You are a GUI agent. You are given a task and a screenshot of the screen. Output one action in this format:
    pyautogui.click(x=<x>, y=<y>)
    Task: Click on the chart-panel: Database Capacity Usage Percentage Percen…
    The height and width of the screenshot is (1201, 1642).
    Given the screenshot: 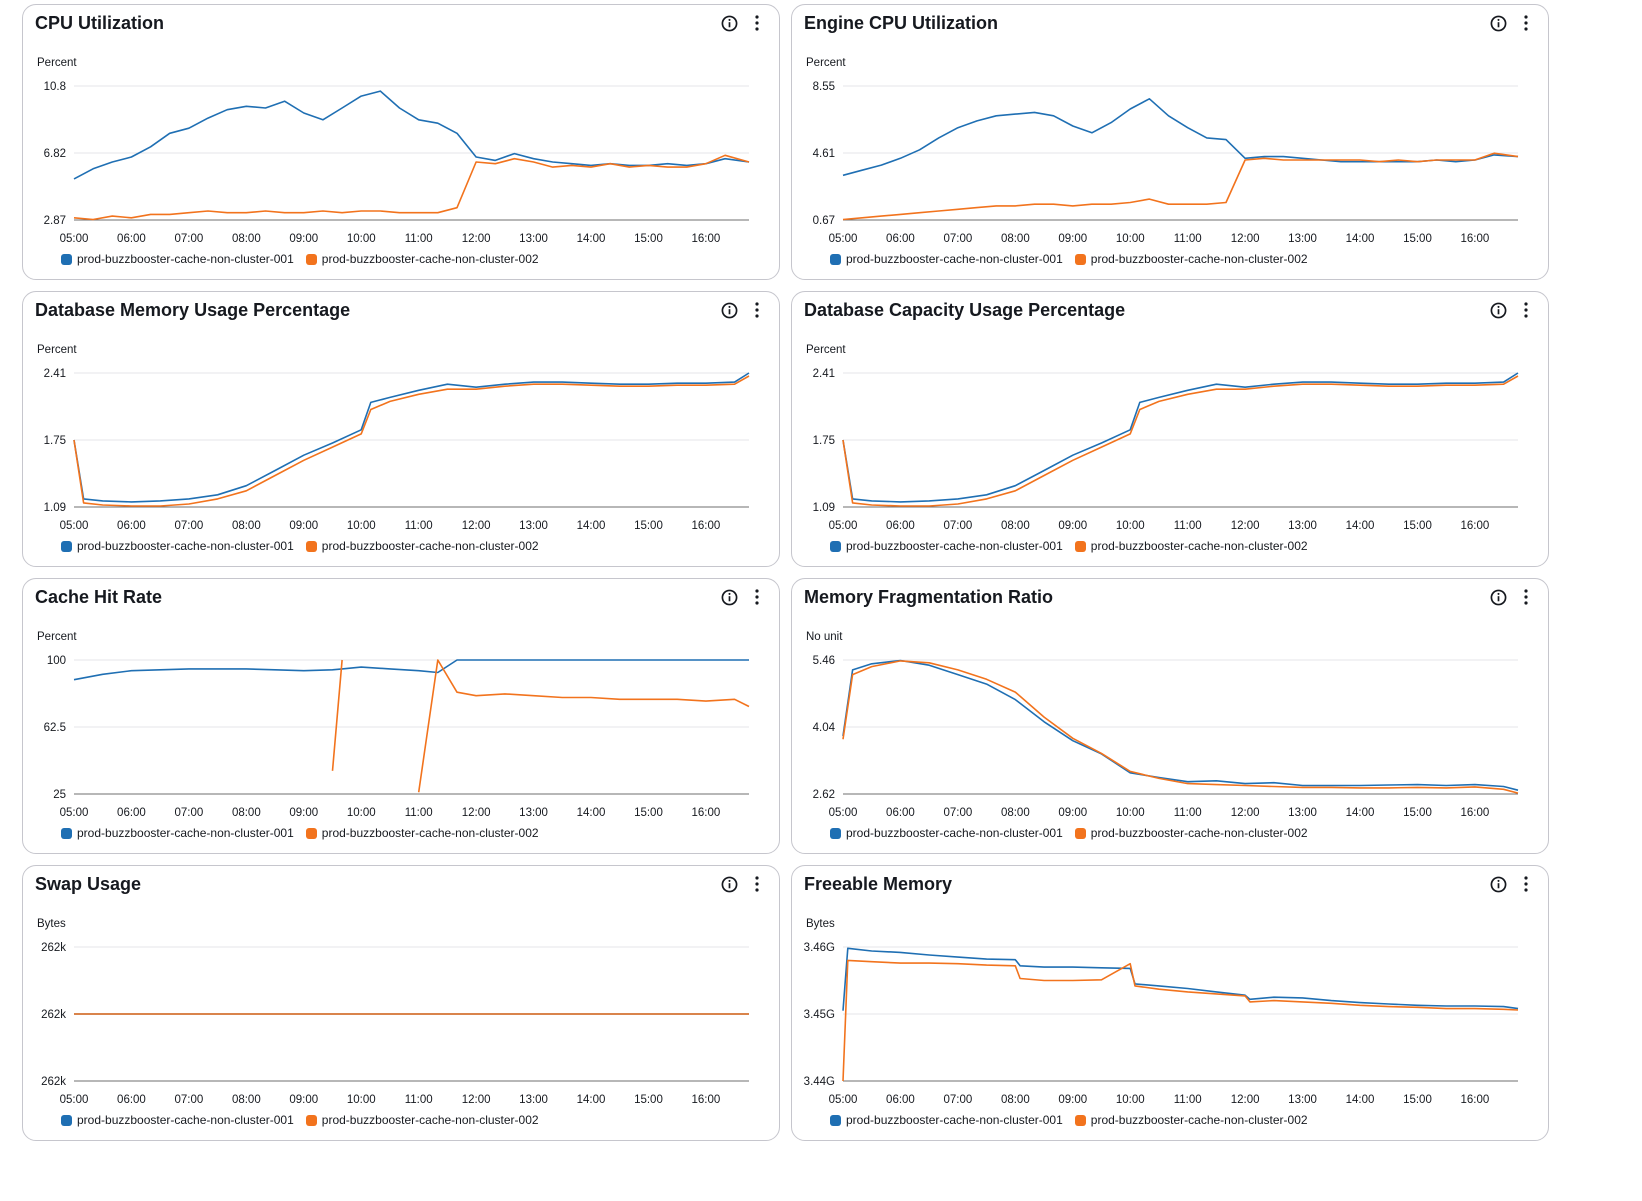 What is the action you would take?
    pyautogui.click(x=1170, y=429)
    